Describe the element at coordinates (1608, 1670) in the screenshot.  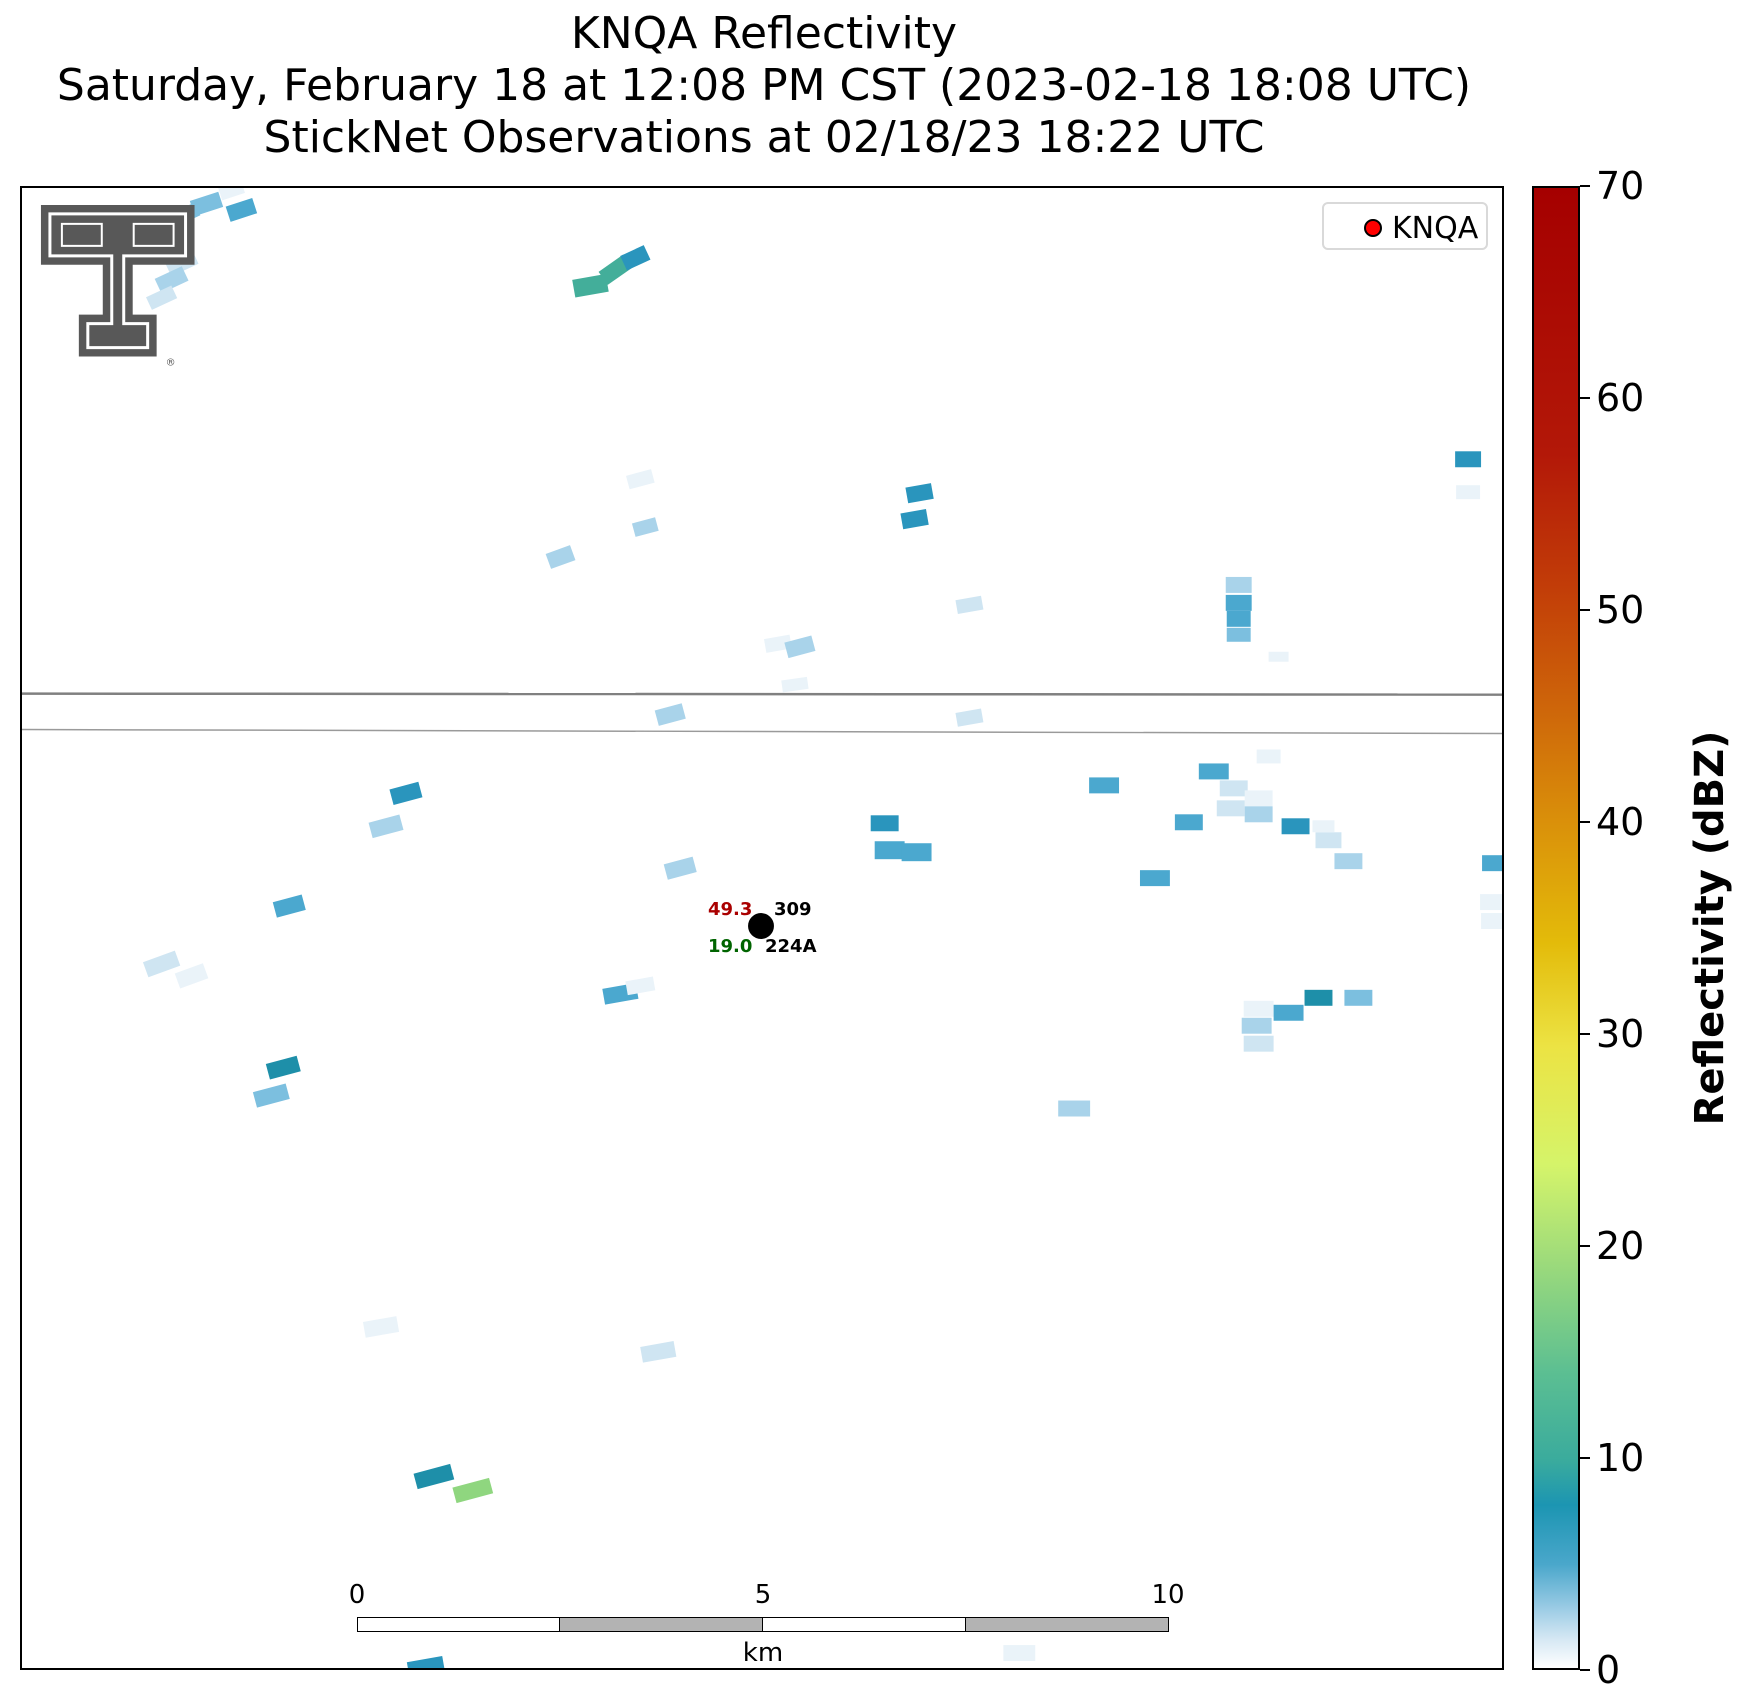
I see `colorbar-tick-label: 0` at that location.